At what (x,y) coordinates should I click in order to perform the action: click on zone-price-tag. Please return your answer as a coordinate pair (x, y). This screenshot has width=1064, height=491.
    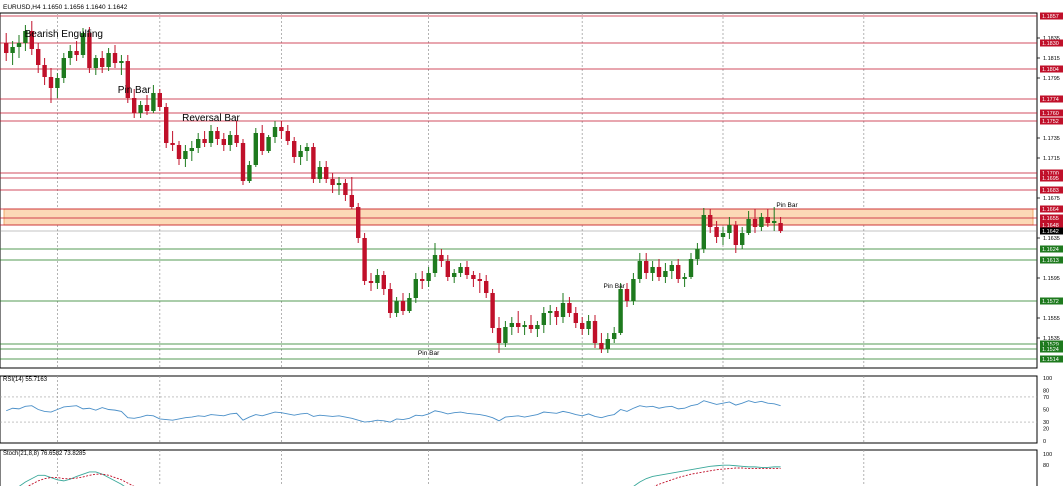
    Looking at the image, I should click on (1051, 225).